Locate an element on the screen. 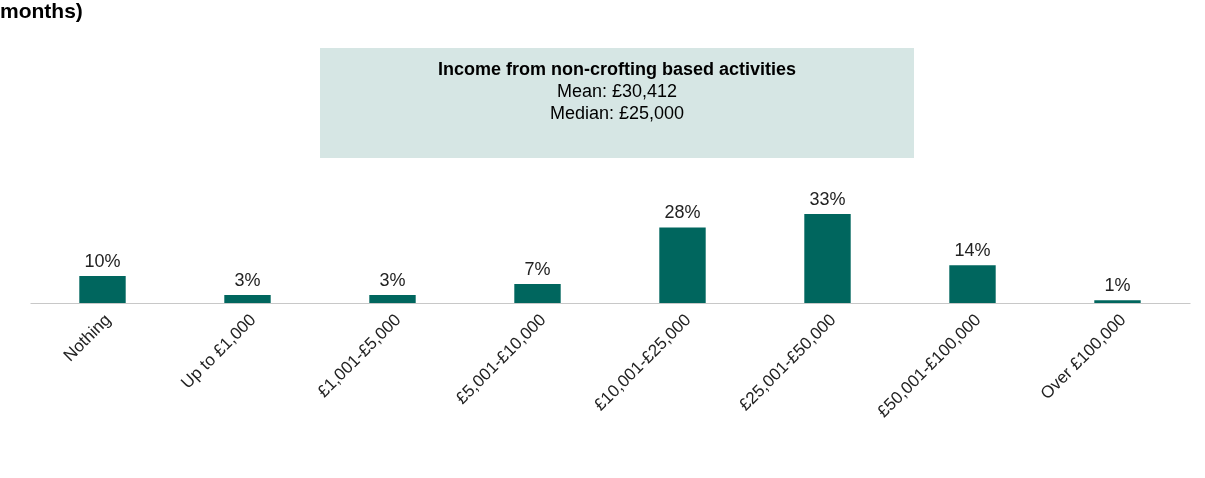  data-label: 33% is located at coordinates (827, 199).